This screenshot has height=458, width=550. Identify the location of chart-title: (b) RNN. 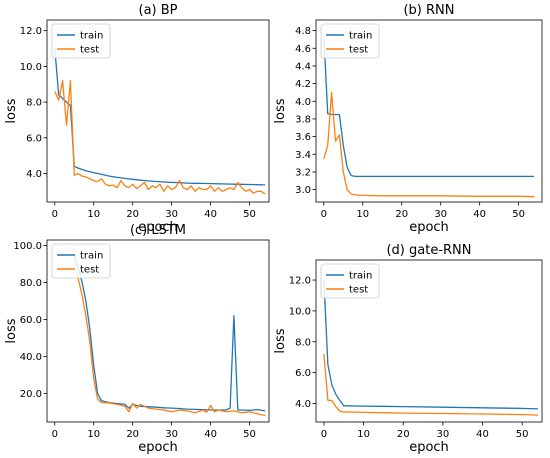
(428, 10).